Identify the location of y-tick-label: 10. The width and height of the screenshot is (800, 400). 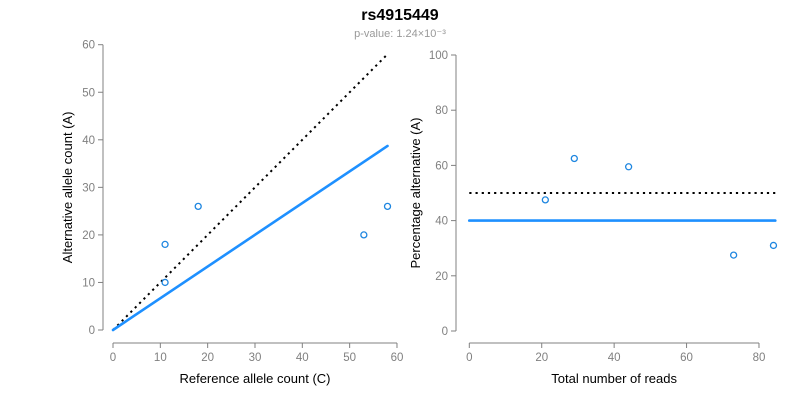
(88, 283).